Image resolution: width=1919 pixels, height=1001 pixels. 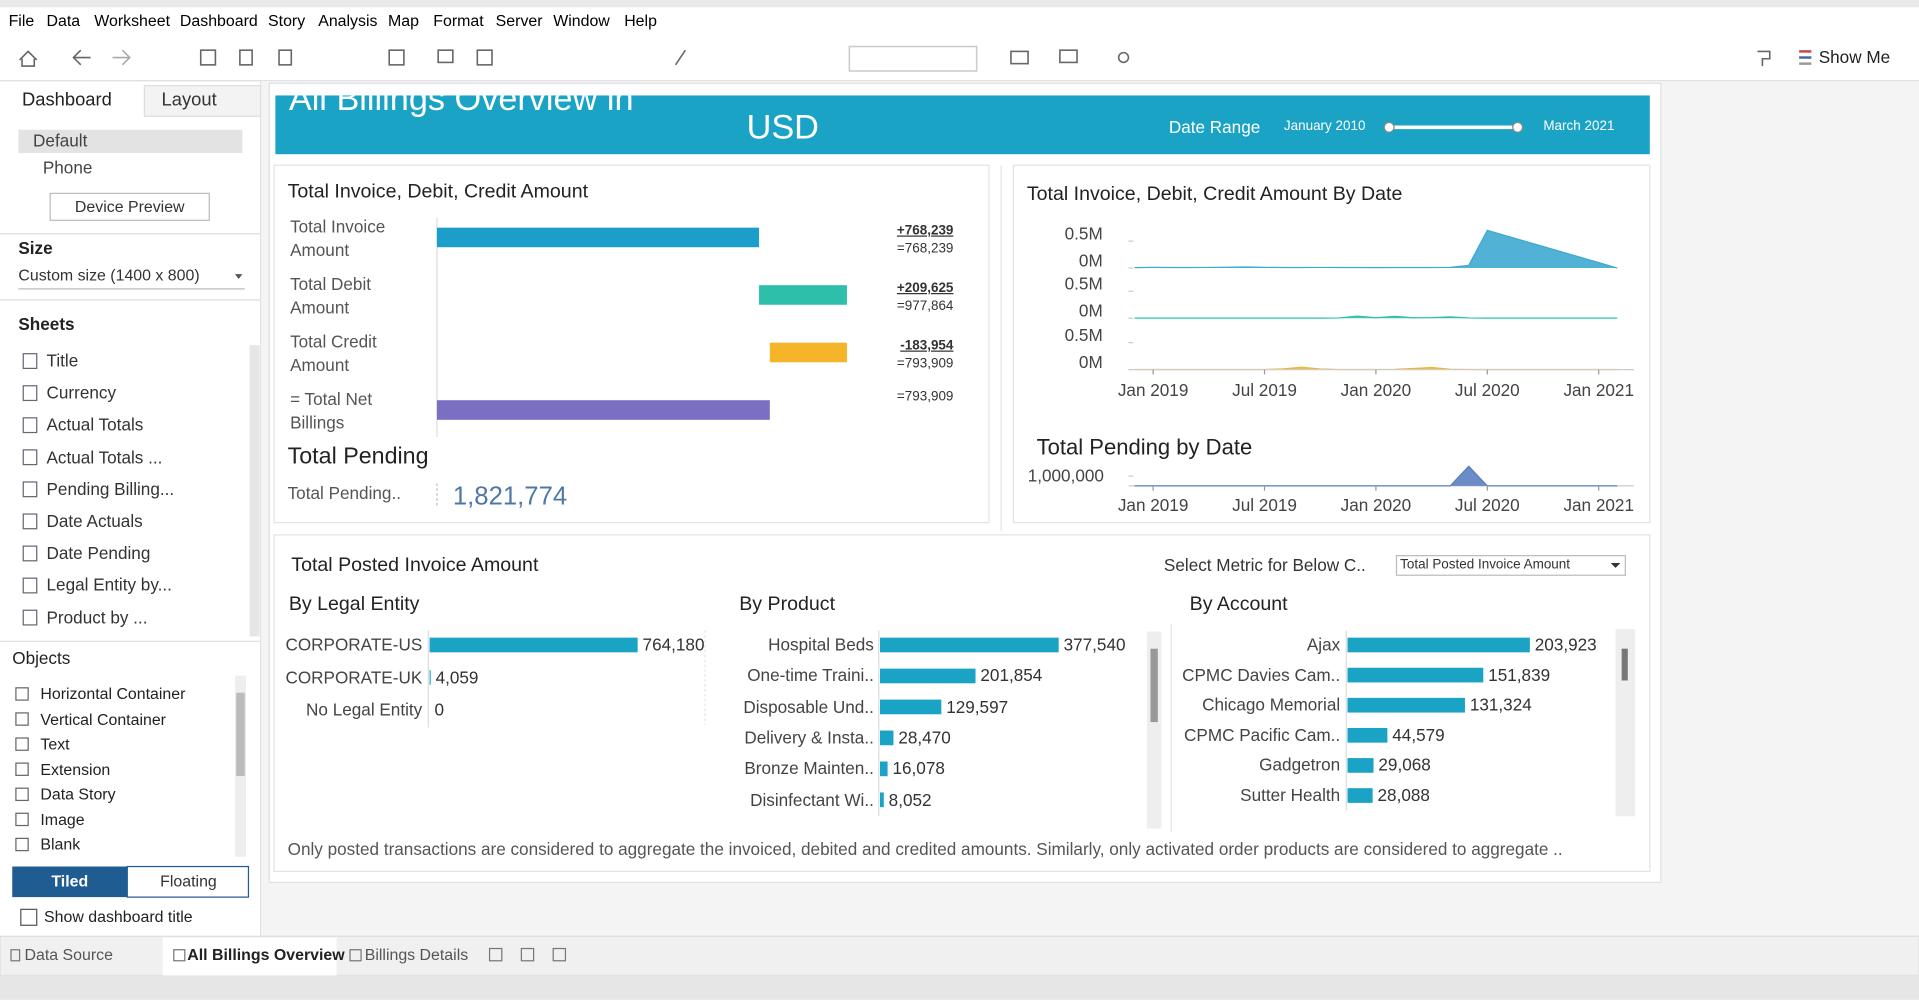 I want to click on sidebar-tab: Layout, so click(x=189, y=100).